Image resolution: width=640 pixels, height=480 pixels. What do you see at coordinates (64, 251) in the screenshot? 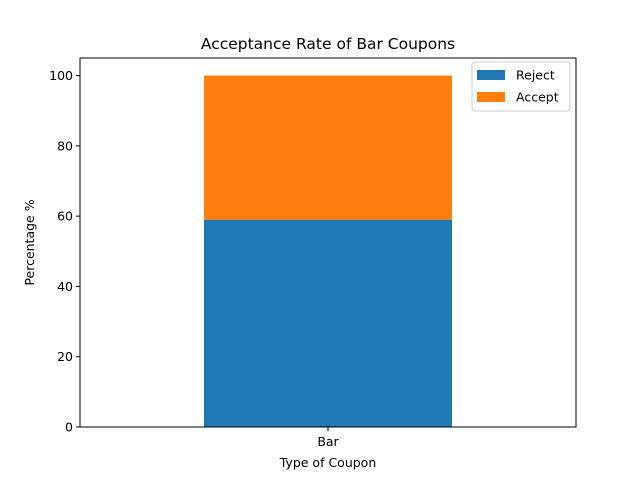
I see `y-axis-ticks: 0 20 40 60 80 100` at bounding box center [64, 251].